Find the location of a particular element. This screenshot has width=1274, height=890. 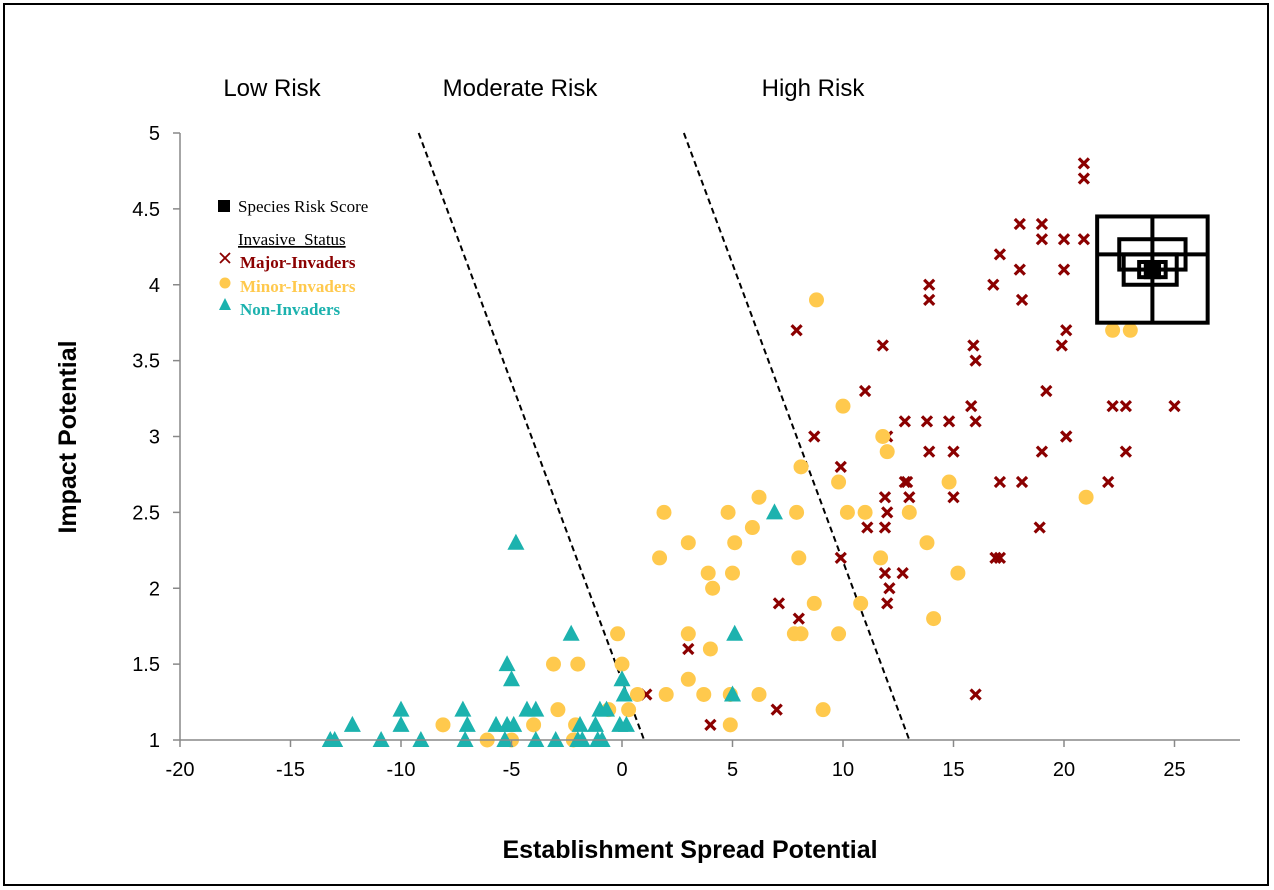

y-tick-label: 4.5 is located at coordinates (146, 210).